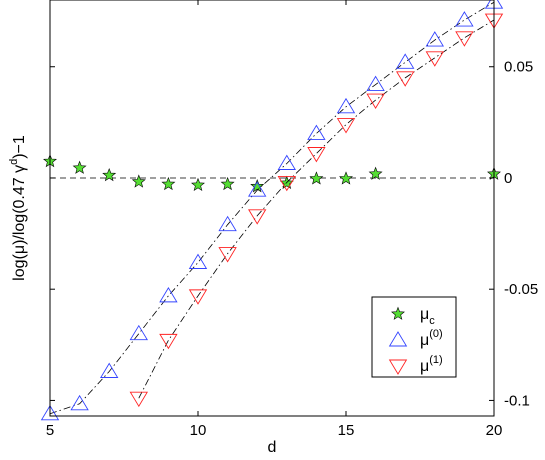 This screenshot has height=460, width=545. What do you see at coordinates (521, 289) in the screenshot?
I see `y-tick-label: -0.05` at bounding box center [521, 289].